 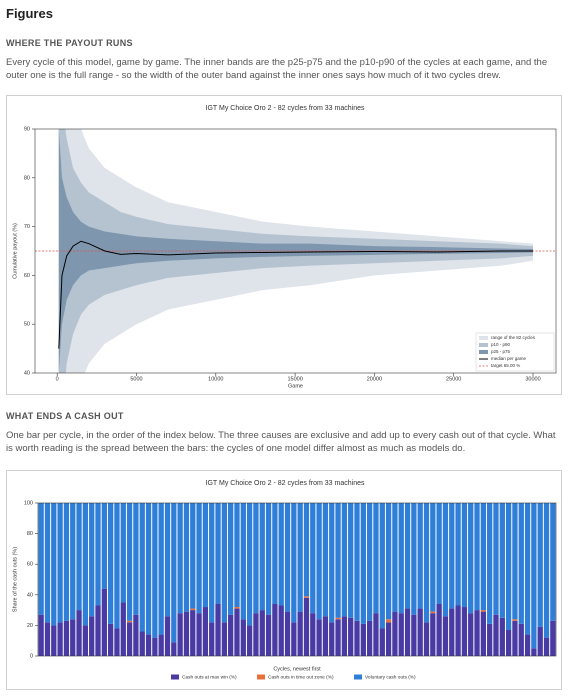 What do you see at coordinates (29, 13) in the screenshot?
I see `heading: Figures` at bounding box center [29, 13].